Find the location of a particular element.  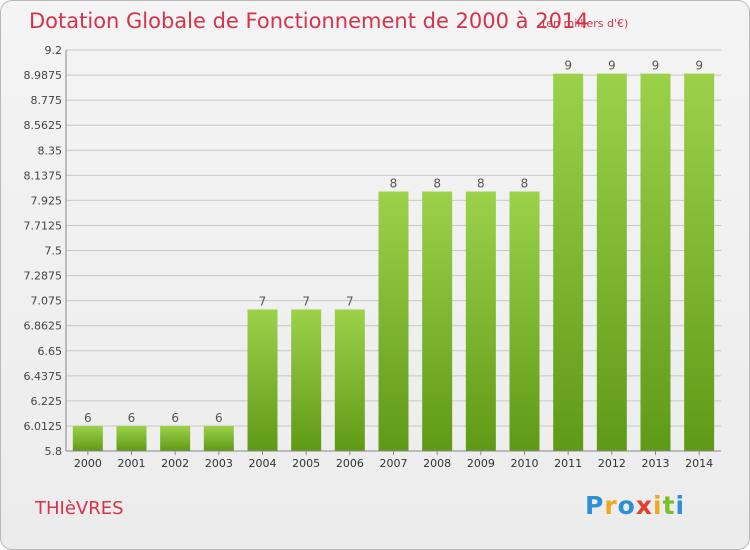

y-tick-label: 7.5 is located at coordinates (54, 251).